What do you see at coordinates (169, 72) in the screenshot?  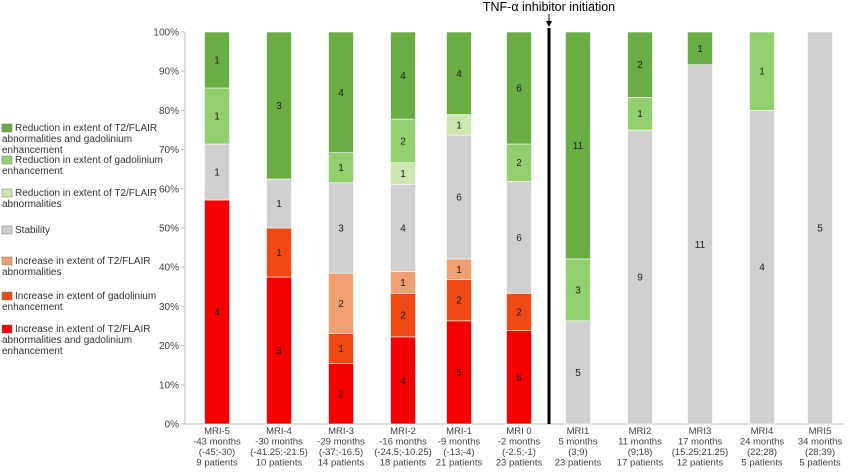 I see `y-tick-label: 90%` at bounding box center [169, 72].